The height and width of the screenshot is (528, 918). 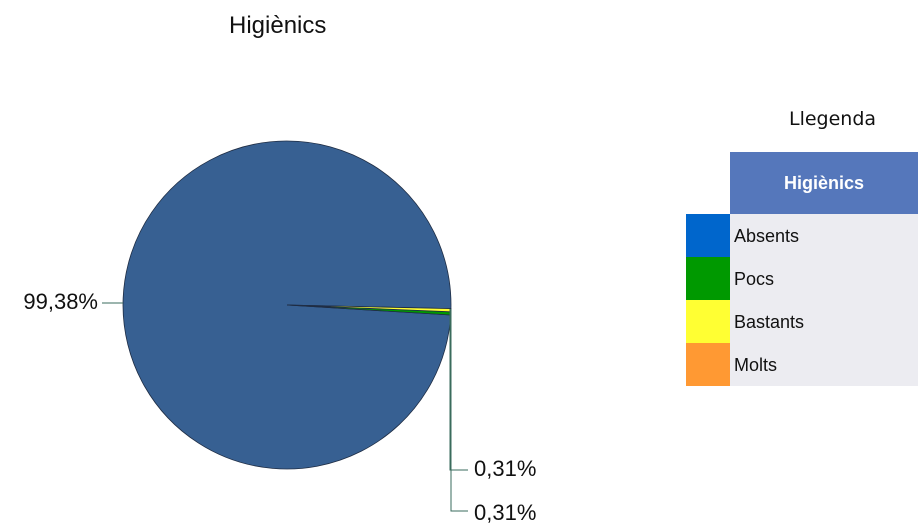 What do you see at coordinates (708, 278) in the screenshot?
I see `legend-swatch-pocs` at bounding box center [708, 278].